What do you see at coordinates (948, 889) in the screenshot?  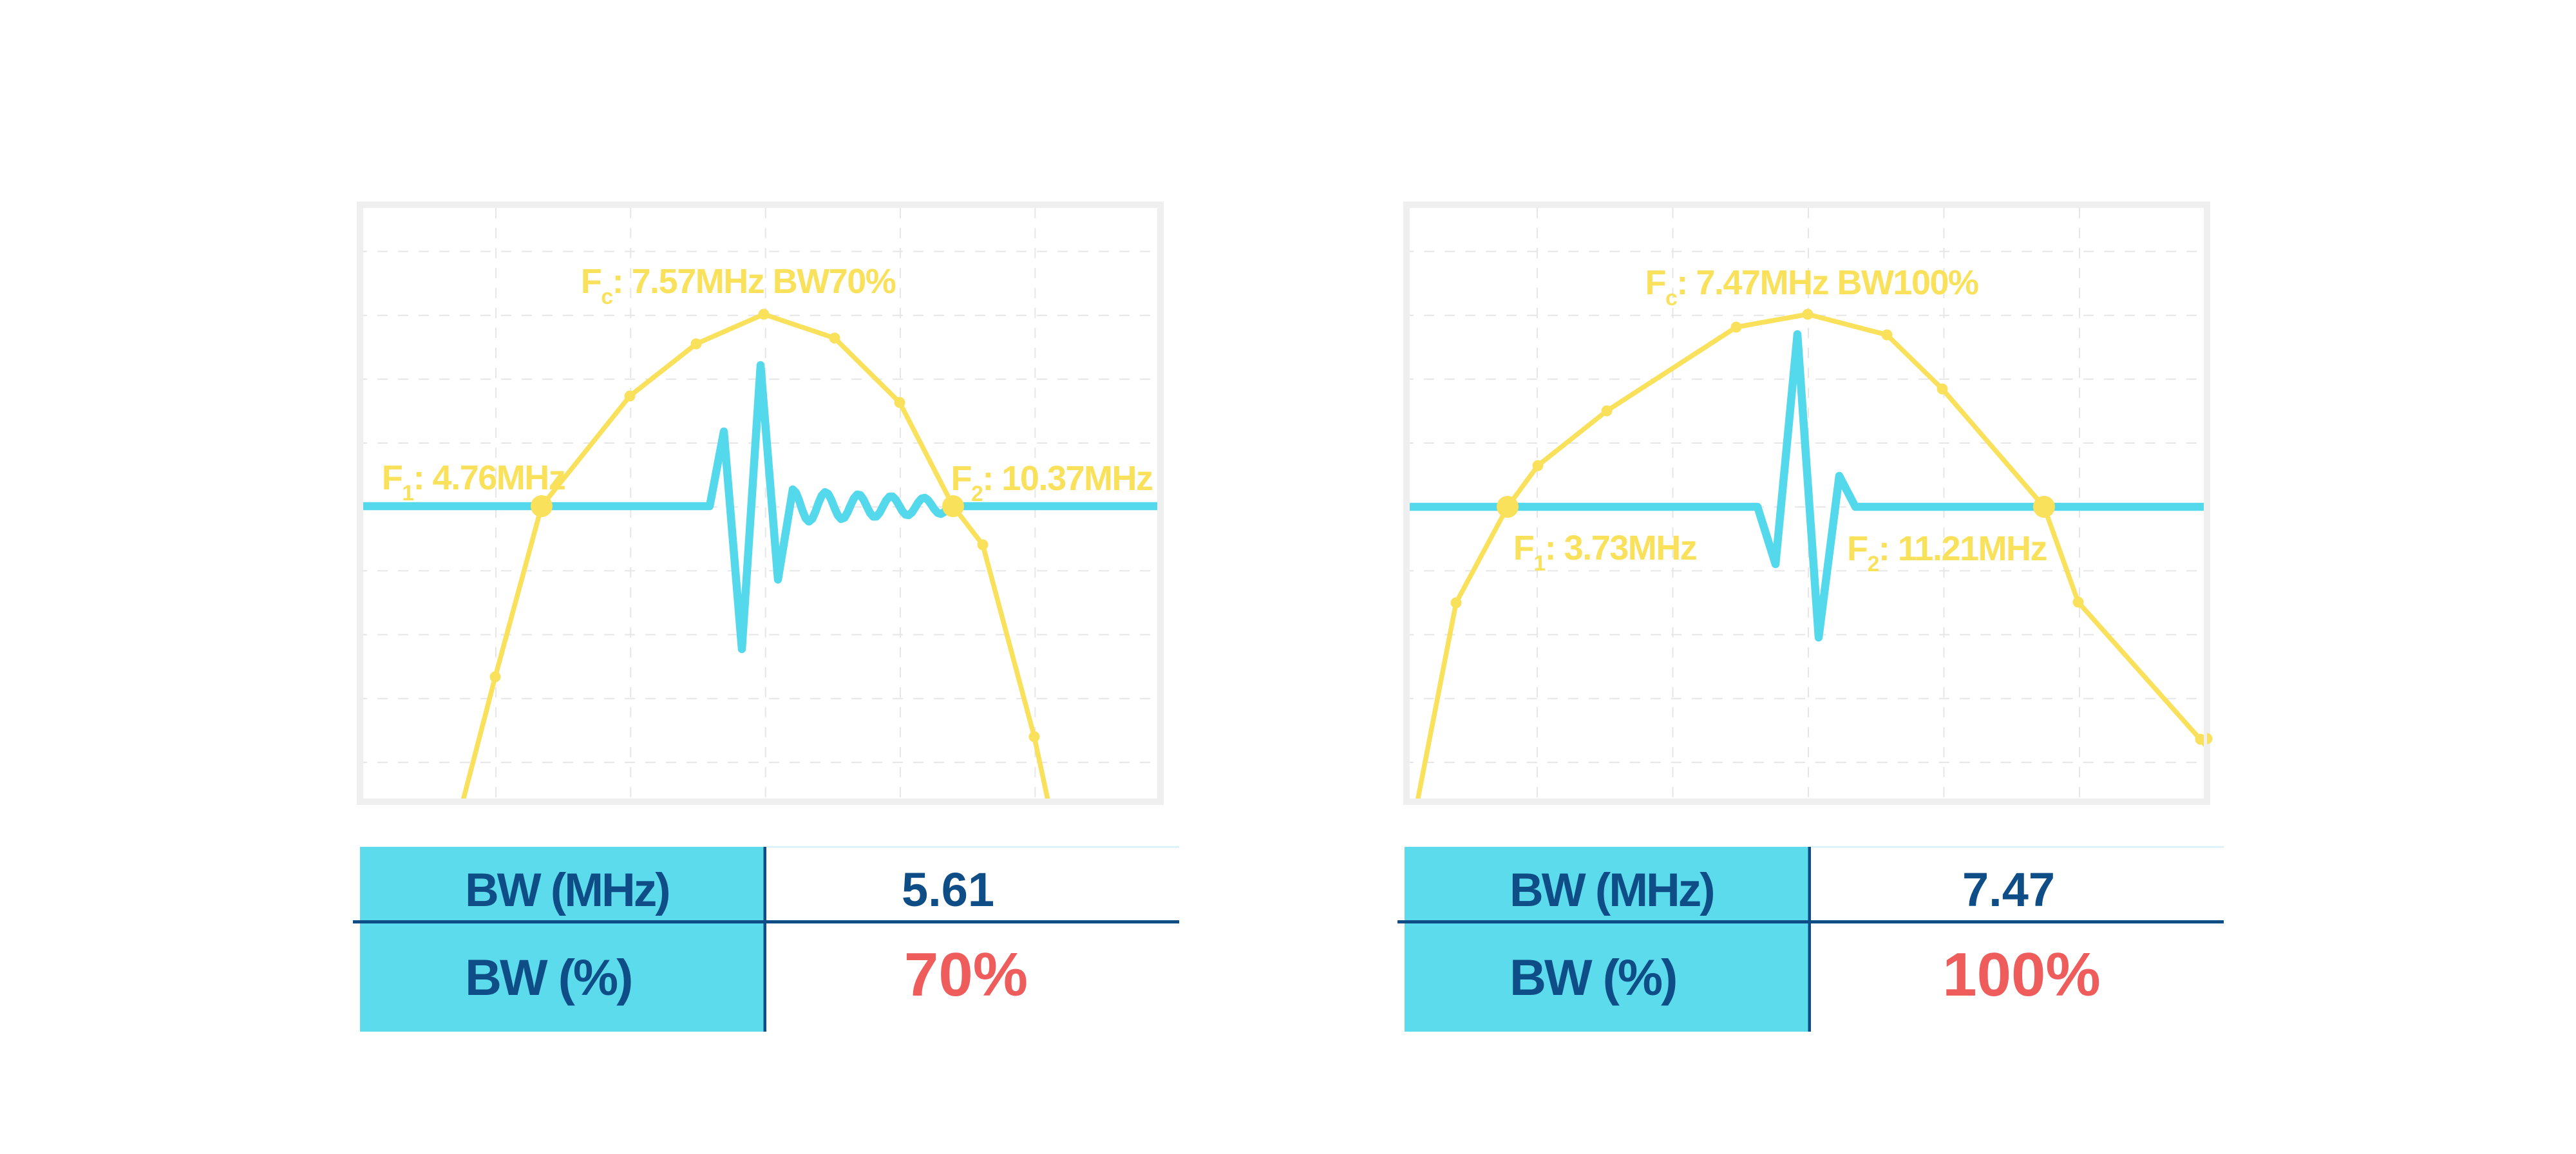 I see `svg-text: 5.61` at bounding box center [948, 889].